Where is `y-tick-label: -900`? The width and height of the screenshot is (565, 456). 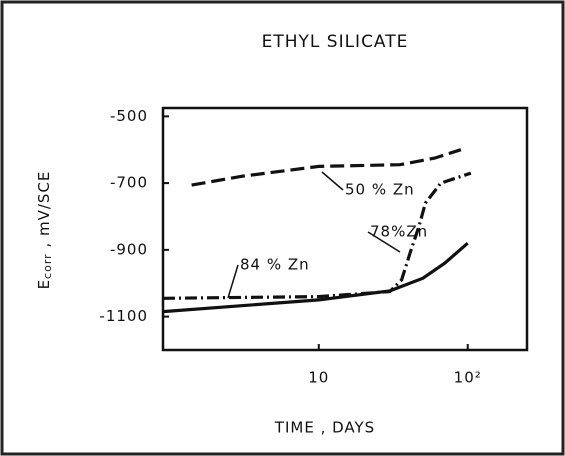 y-tick-label: -900 is located at coordinates (129, 249).